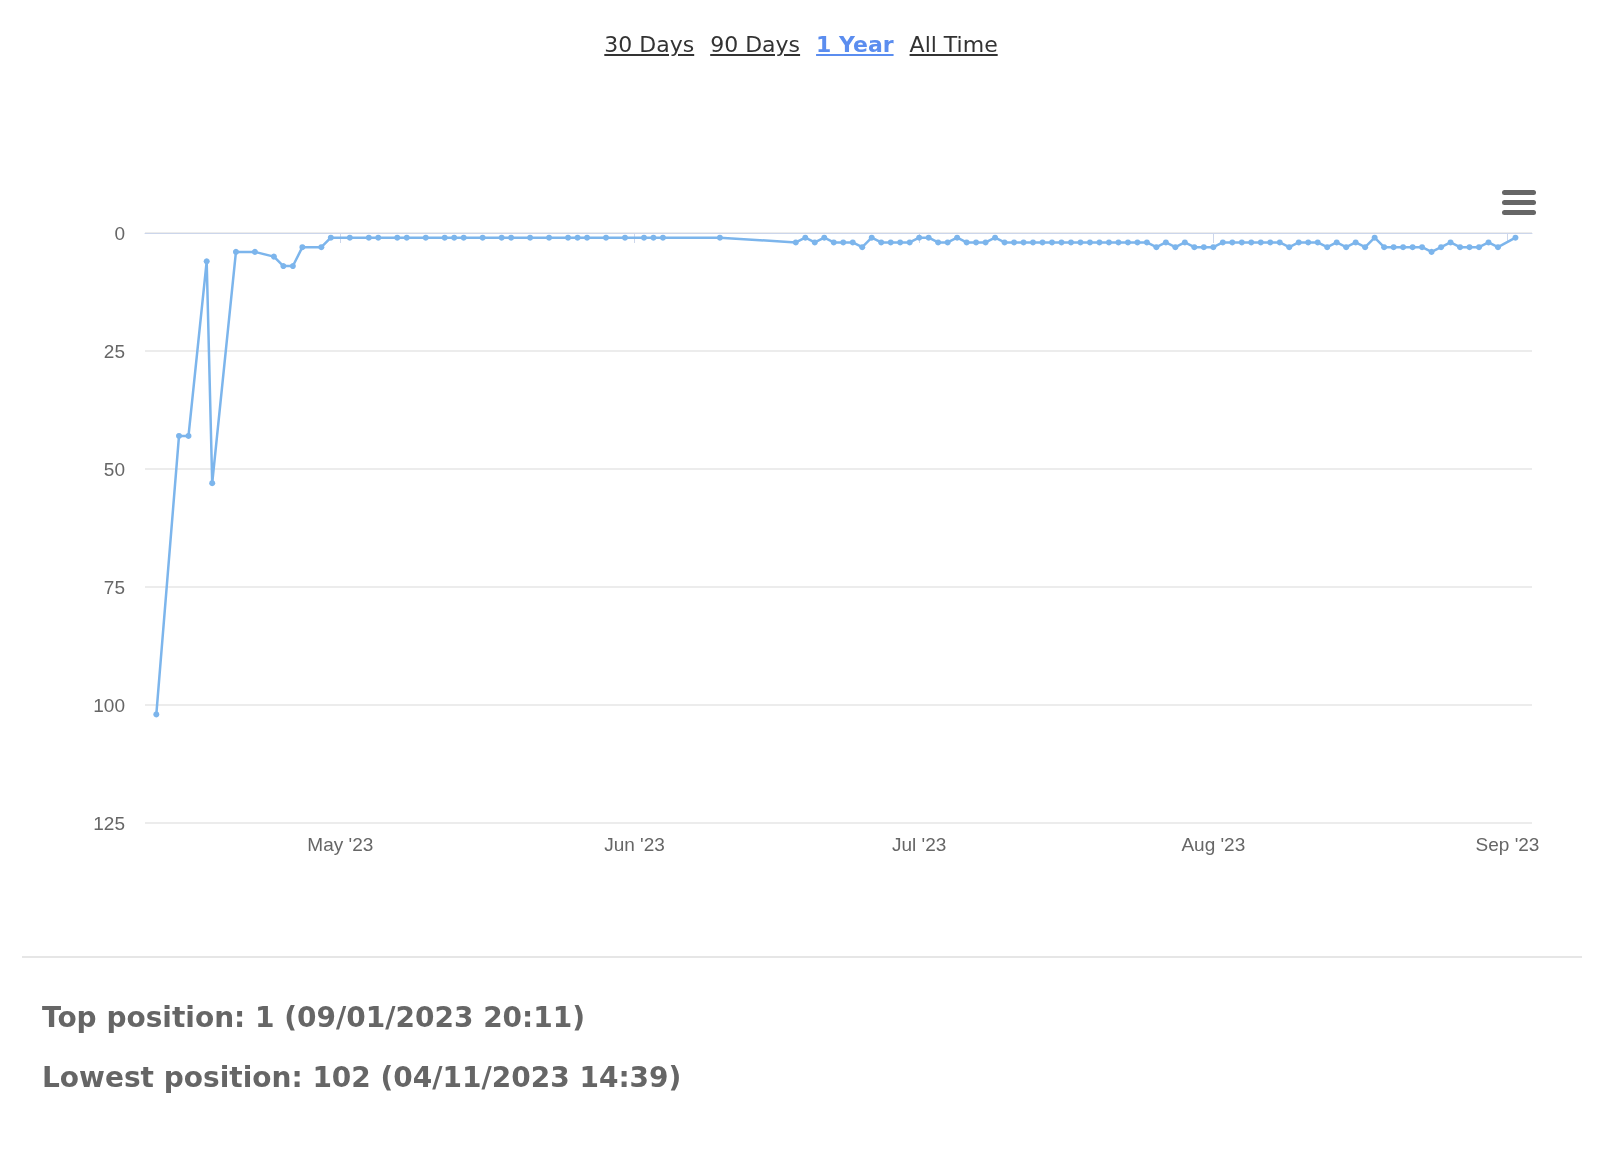 The width and height of the screenshot is (1602, 1154). I want to click on text: All Time, so click(953, 44).